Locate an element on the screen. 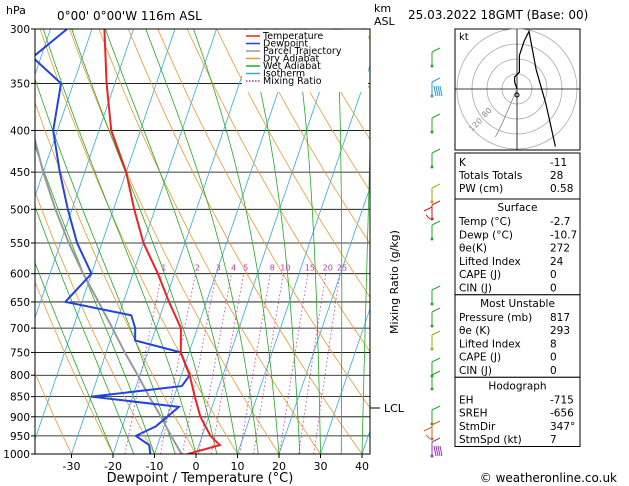  most_unstable-box is located at coordinates (517, 336).